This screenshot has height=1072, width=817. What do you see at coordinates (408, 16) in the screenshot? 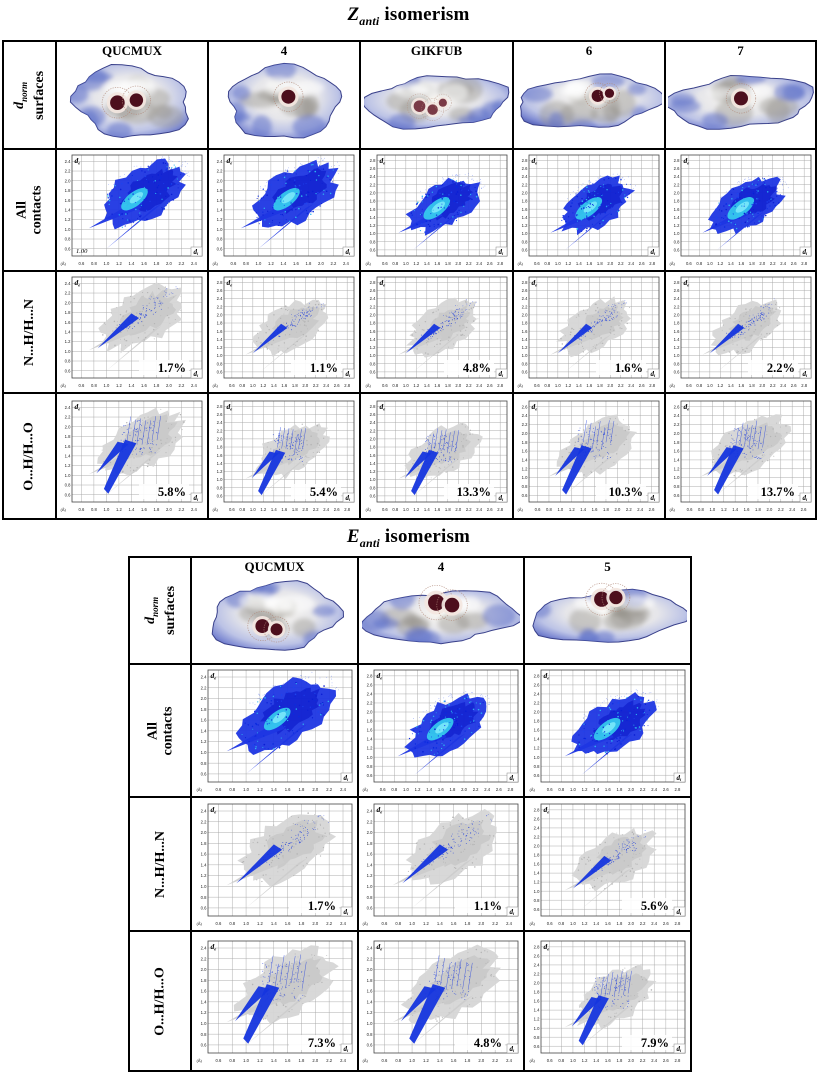
I see `figure-title-z-anti: Zanti isomerism` at bounding box center [408, 16].